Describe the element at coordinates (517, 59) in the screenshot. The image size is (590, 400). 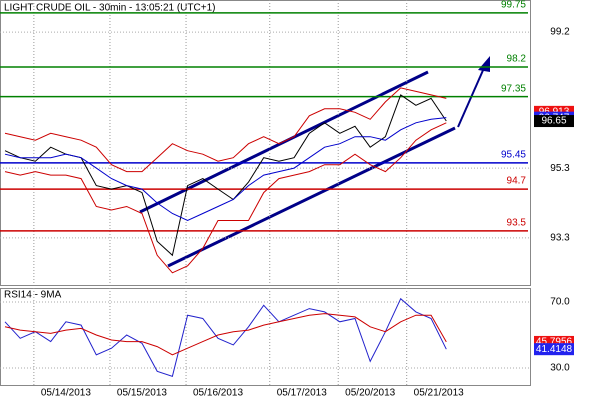
I see `level-label: 98.2` at that location.